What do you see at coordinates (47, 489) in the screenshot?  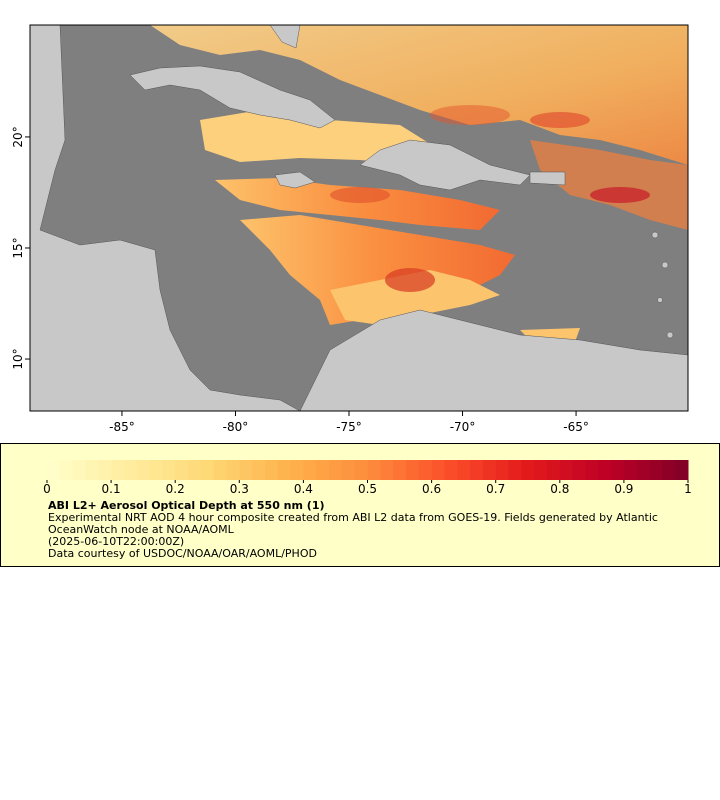 I see `colorbar-tick-label: 0` at bounding box center [47, 489].